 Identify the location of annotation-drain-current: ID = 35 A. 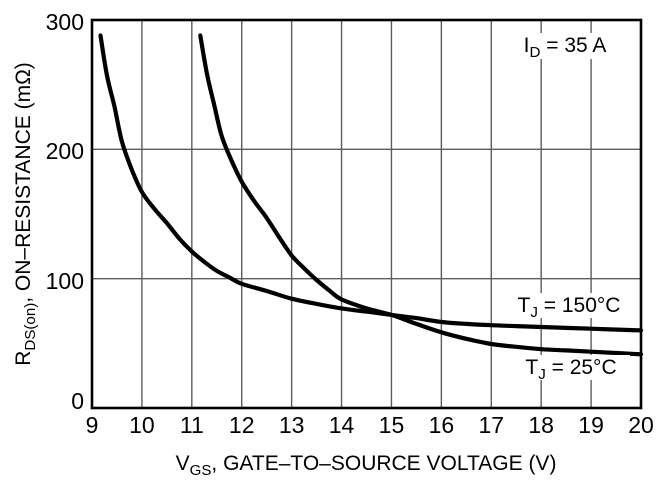
(565, 46).